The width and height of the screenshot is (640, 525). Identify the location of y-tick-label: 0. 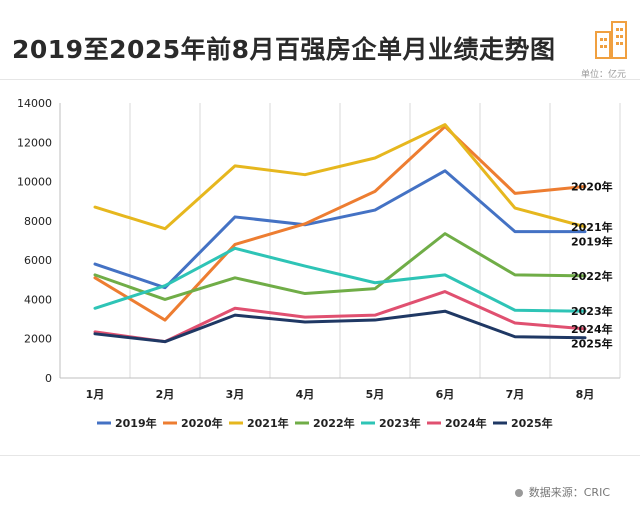
(48, 378).